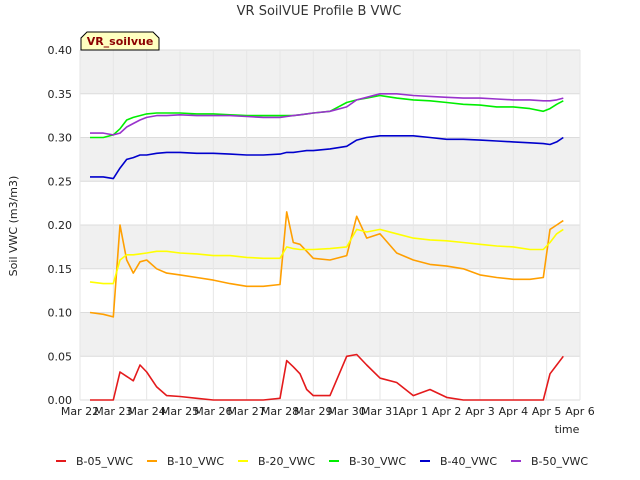 The width and height of the screenshot is (640, 480). I want to click on y-tick-label: 0.25, so click(60, 181).